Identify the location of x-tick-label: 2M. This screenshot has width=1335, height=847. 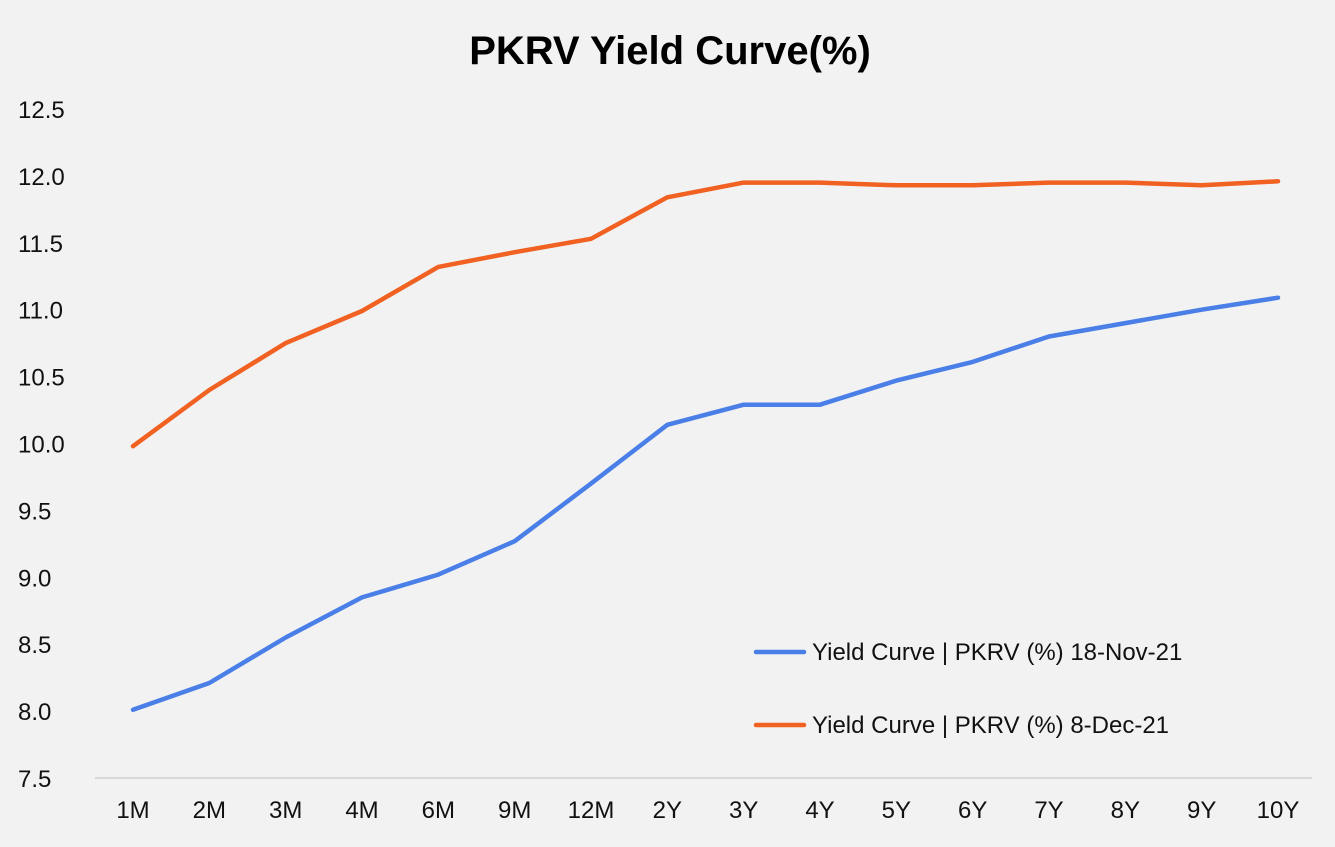
(209, 810).